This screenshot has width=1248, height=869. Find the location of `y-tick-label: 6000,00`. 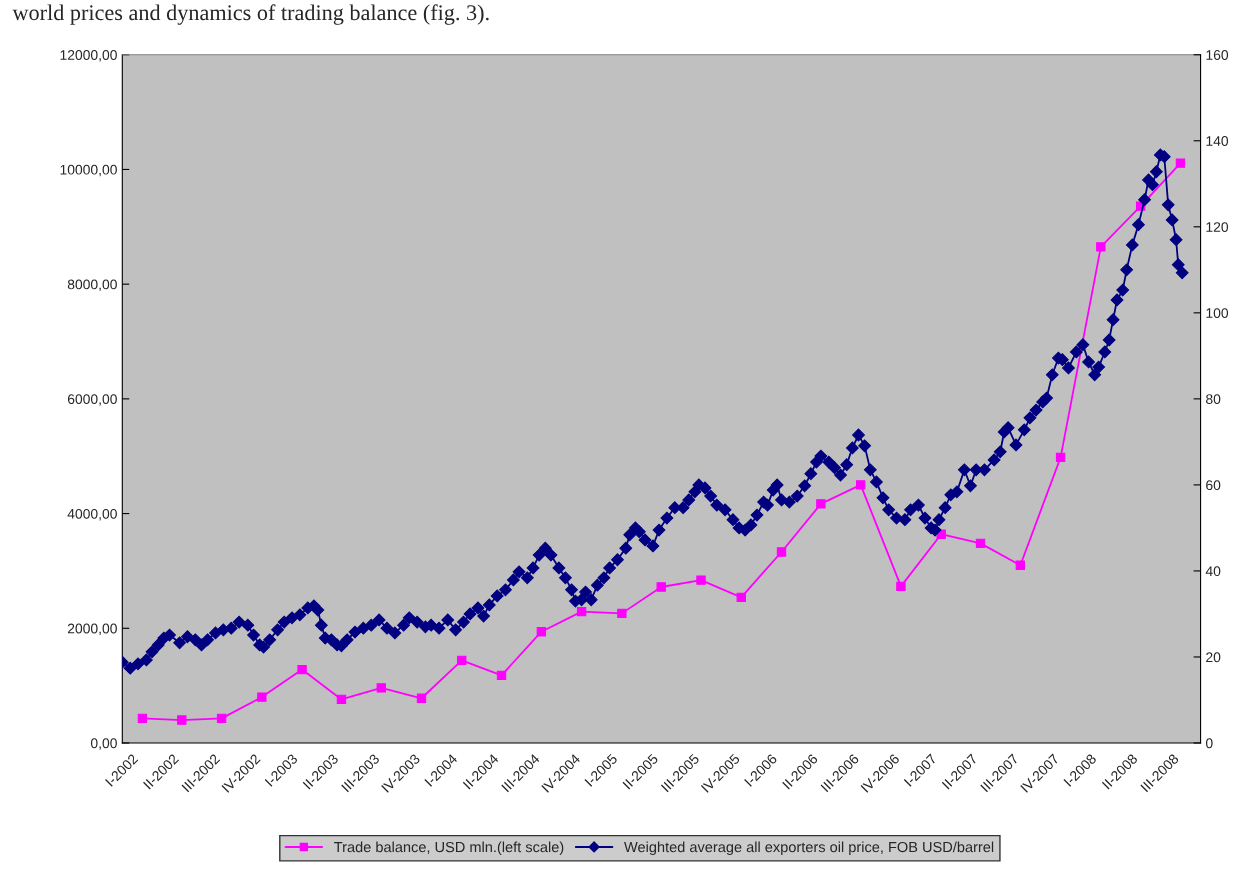

y-tick-label: 6000,00 is located at coordinates (92, 400).